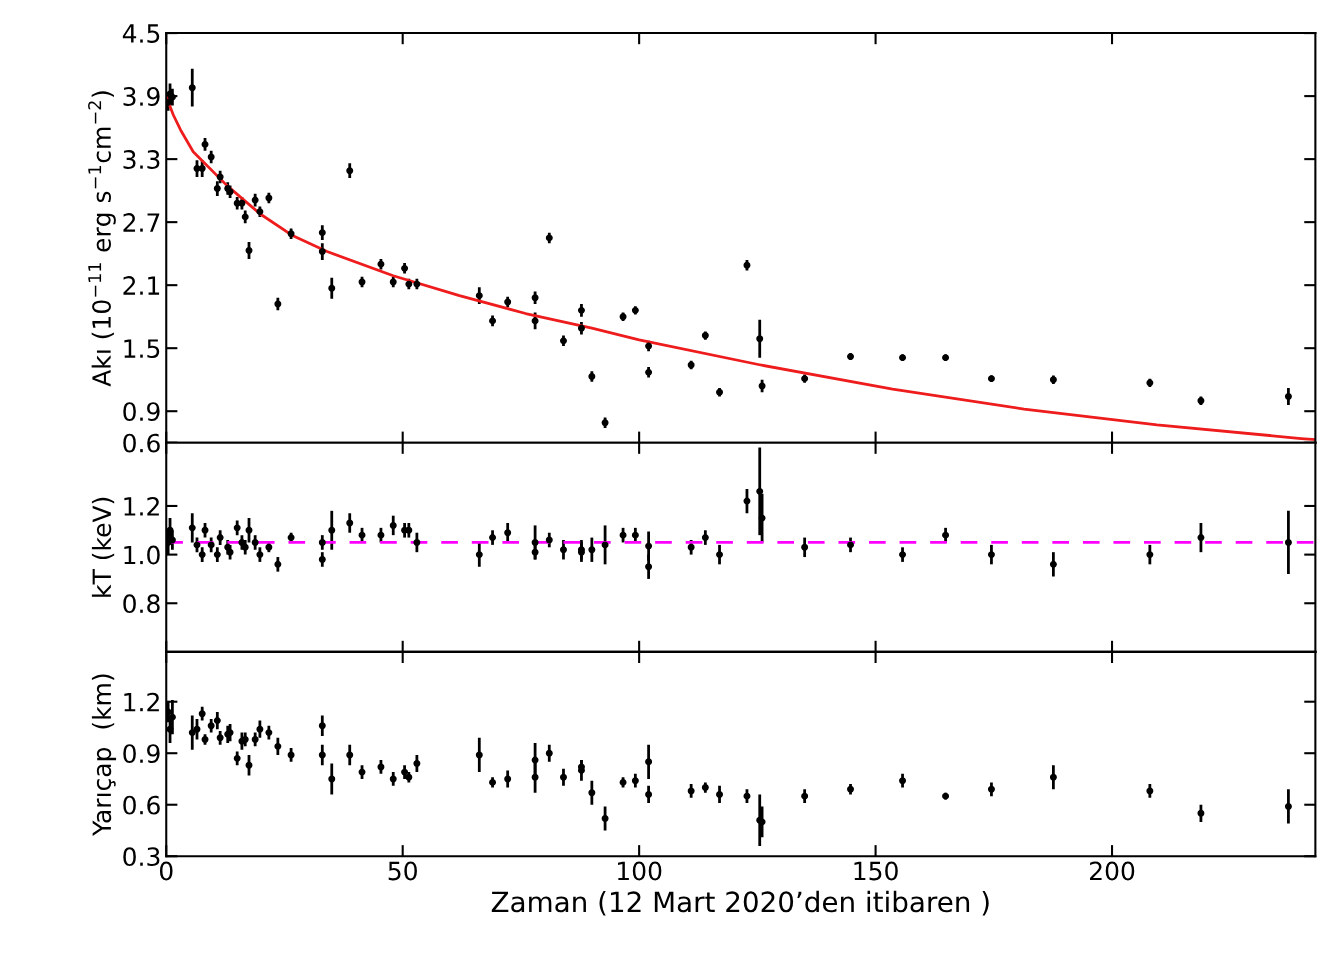  Describe the element at coordinates (141, 159) in the screenshot. I see `y-tick-label: 3.3` at that location.